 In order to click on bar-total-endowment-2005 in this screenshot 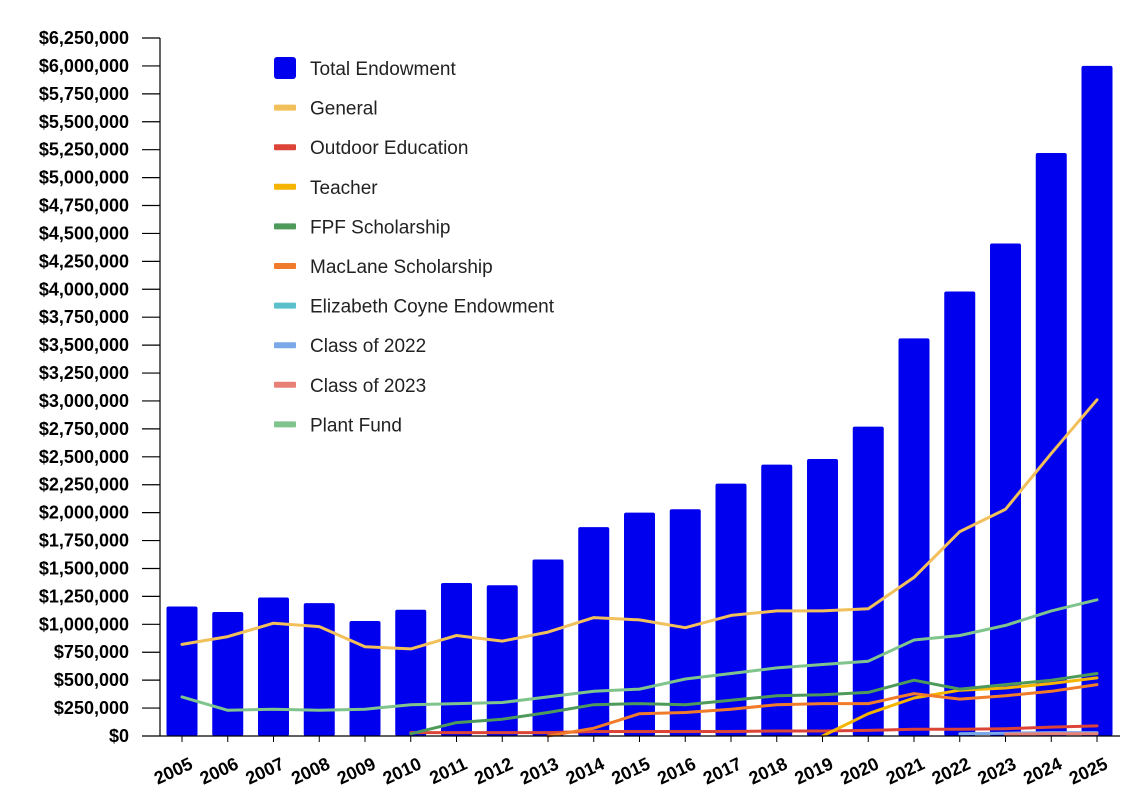, I will do `click(182, 671)`.